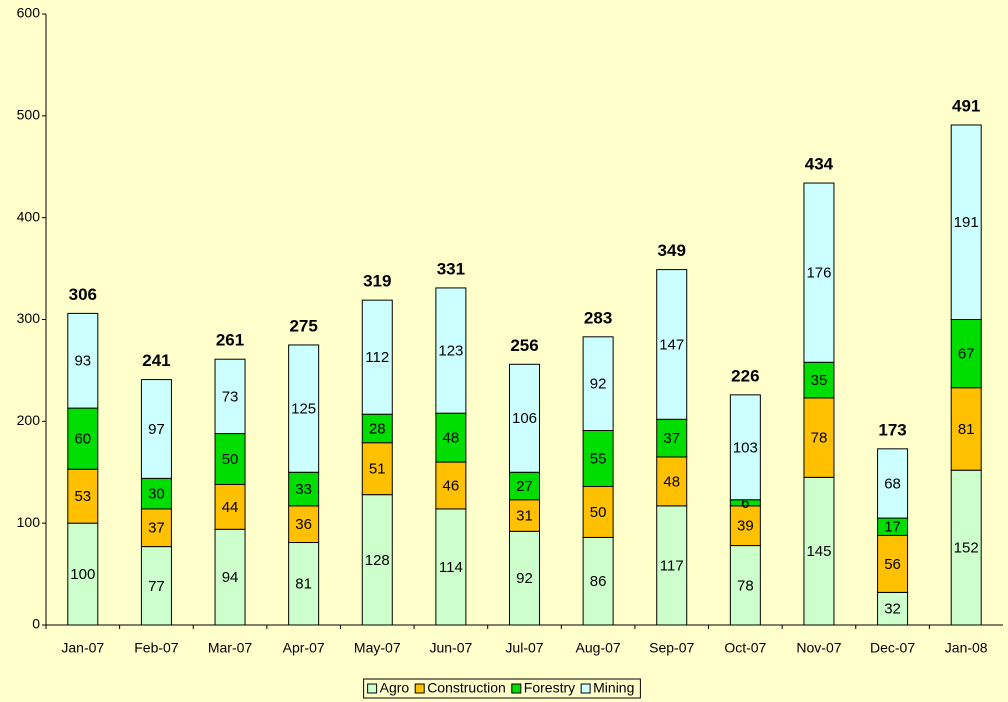 This screenshot has width=1008, height=702. I want to click on data-label: 123, so click(450, 351).